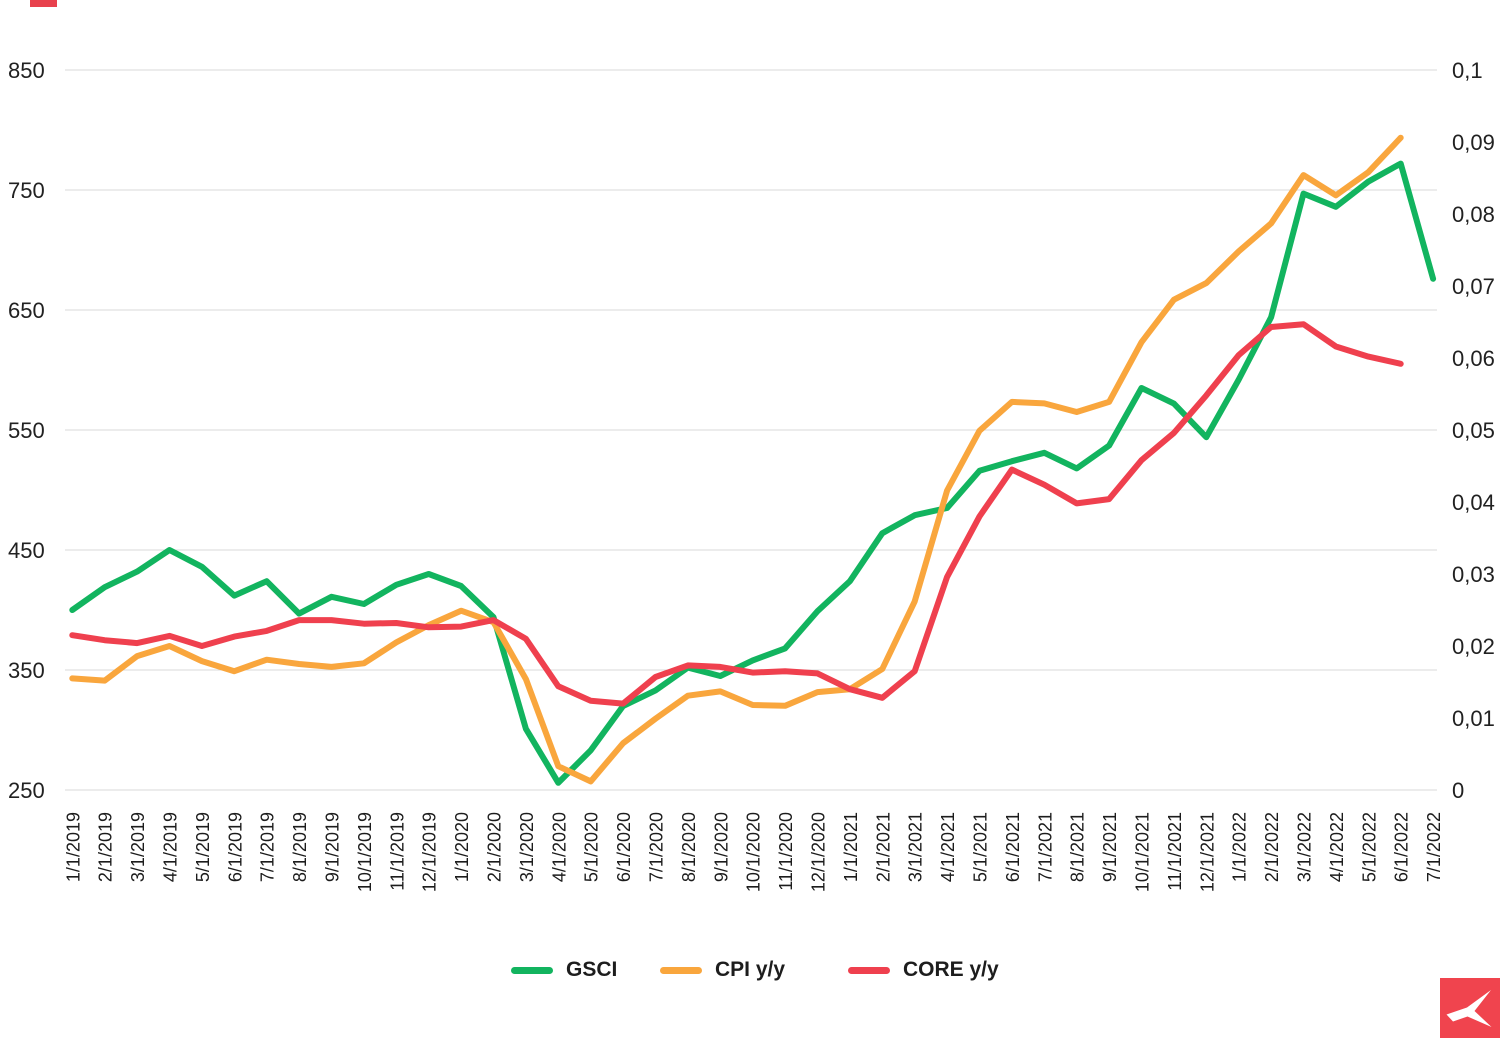  What do you see at coordinates (106, 847) in the screenshot?
I see `x-axis-label: 2/1/2019` at bounding box center [106, 847].